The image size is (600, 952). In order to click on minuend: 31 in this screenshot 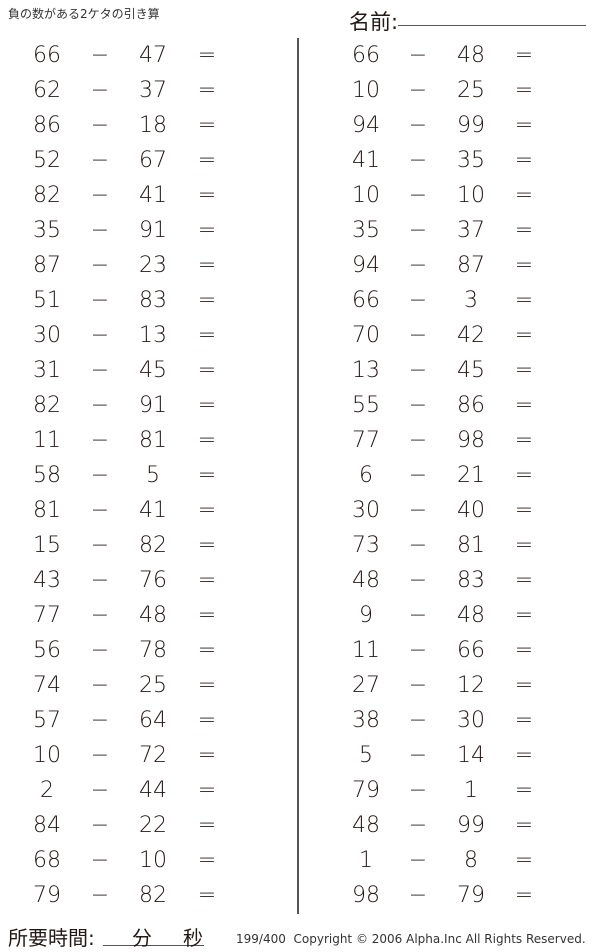, I will do `click(47, 370)`.